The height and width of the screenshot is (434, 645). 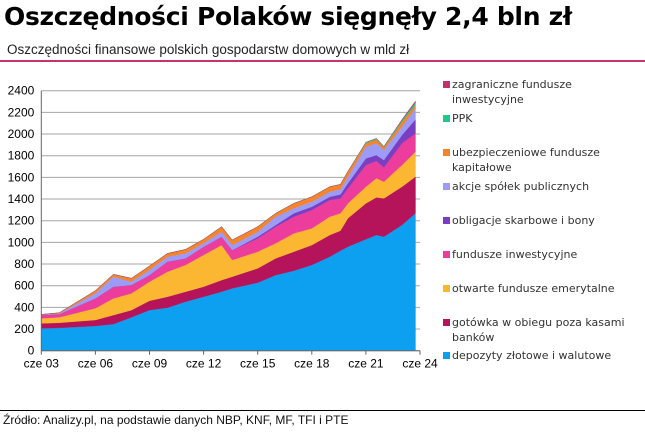 I want to click on x-tick-label: cze 09, so click(x=150, y=364).